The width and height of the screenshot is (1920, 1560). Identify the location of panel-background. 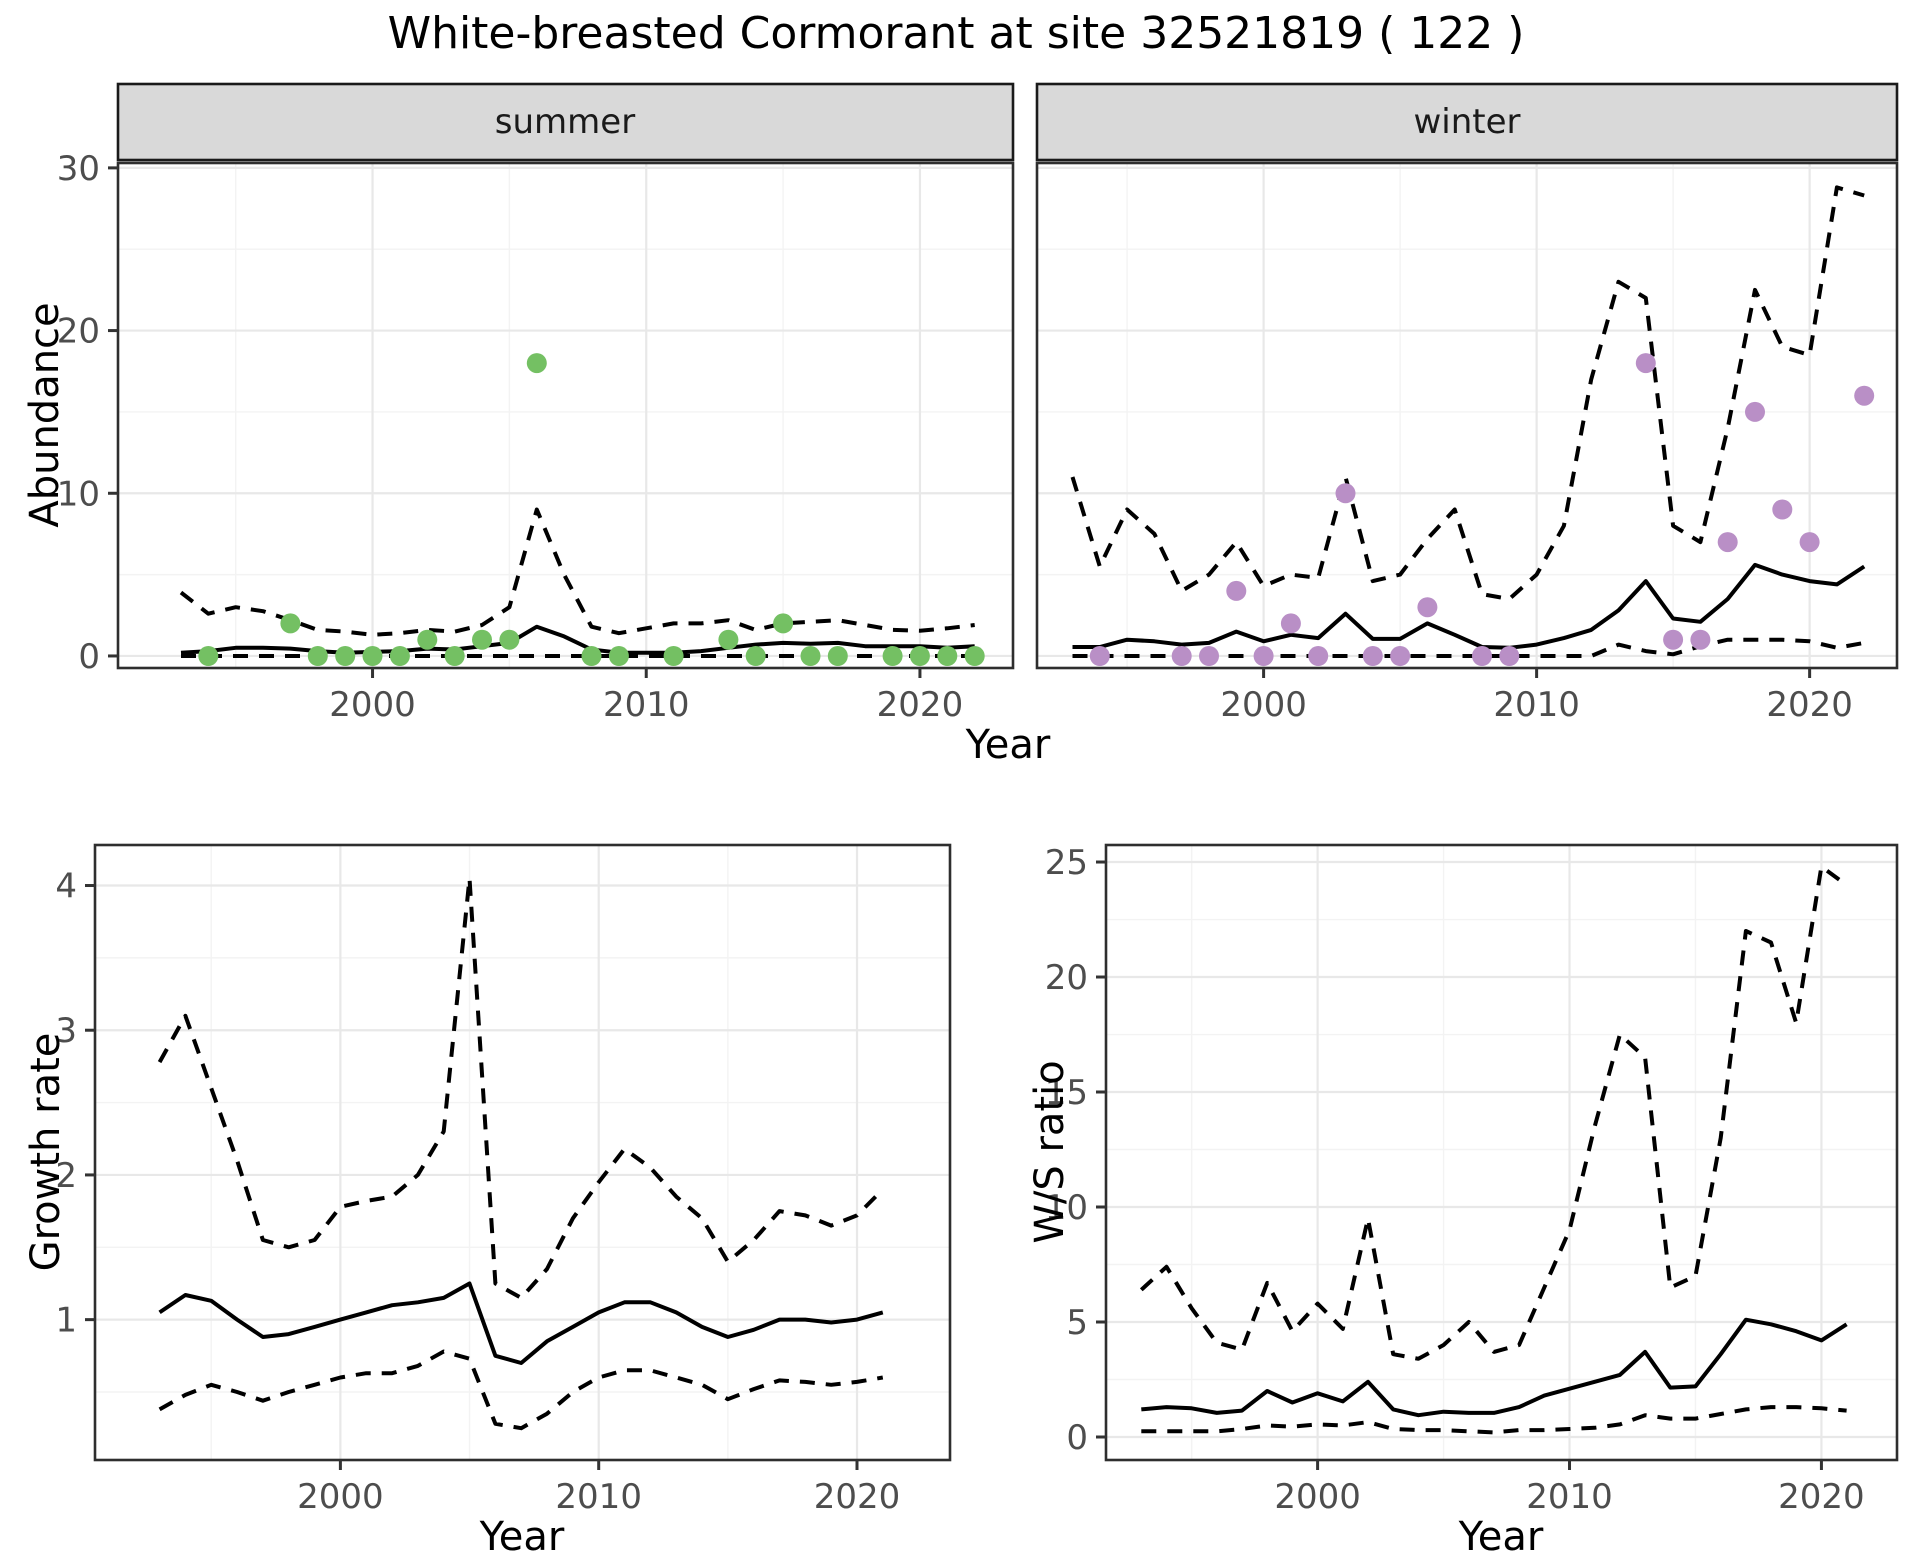
(1467, 415).